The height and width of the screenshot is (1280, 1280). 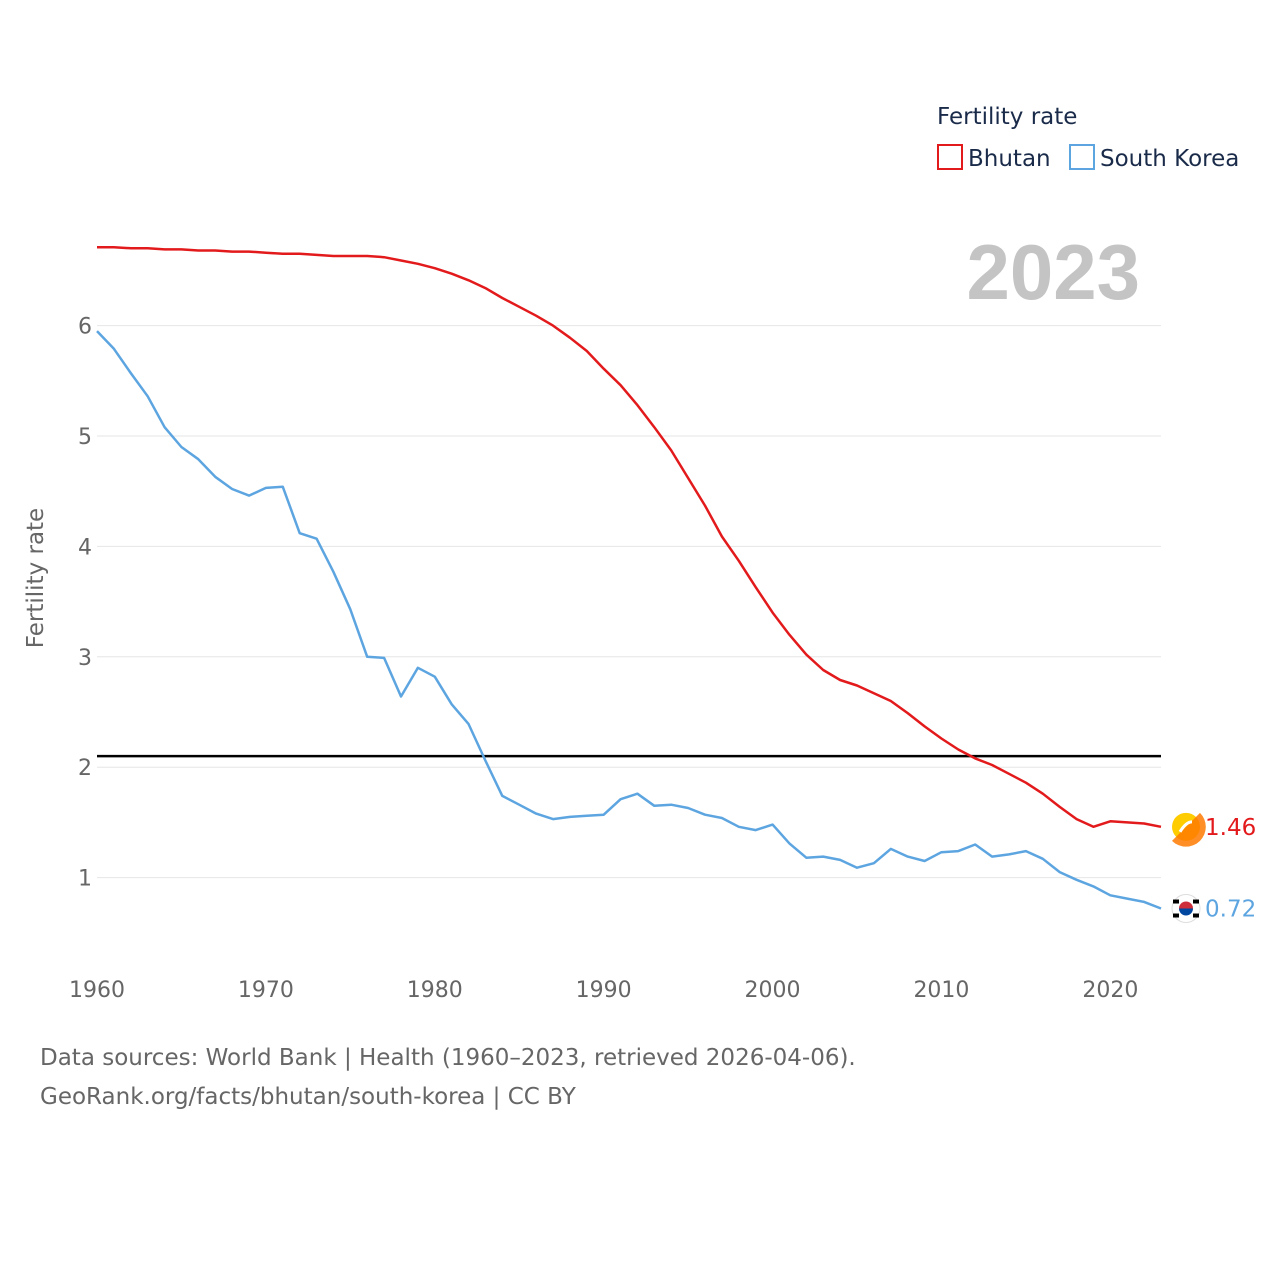 What do you see at coordinates (1213, 868) in the screenshot?
I see `series-end-labels: 1.46 0.72` at bounding box center [1213, 868].